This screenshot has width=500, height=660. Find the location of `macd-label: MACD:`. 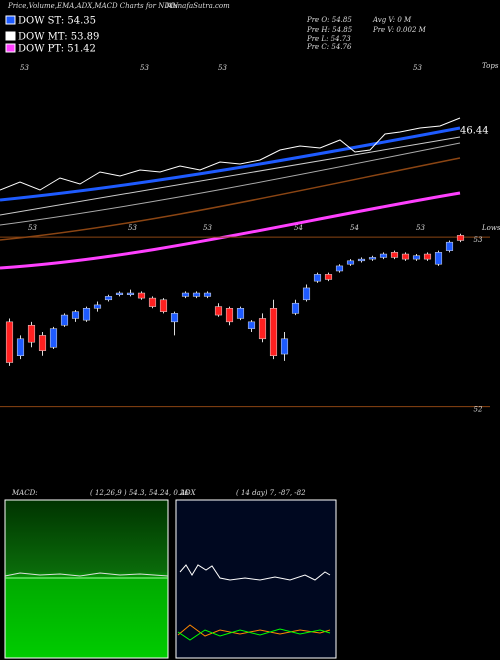

macd-label: MACD: is located at coordinates (24, 493).